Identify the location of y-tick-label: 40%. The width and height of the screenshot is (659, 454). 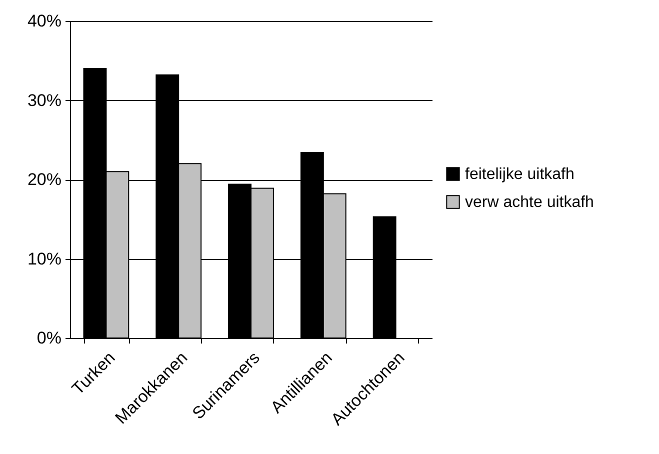
(44, 21).